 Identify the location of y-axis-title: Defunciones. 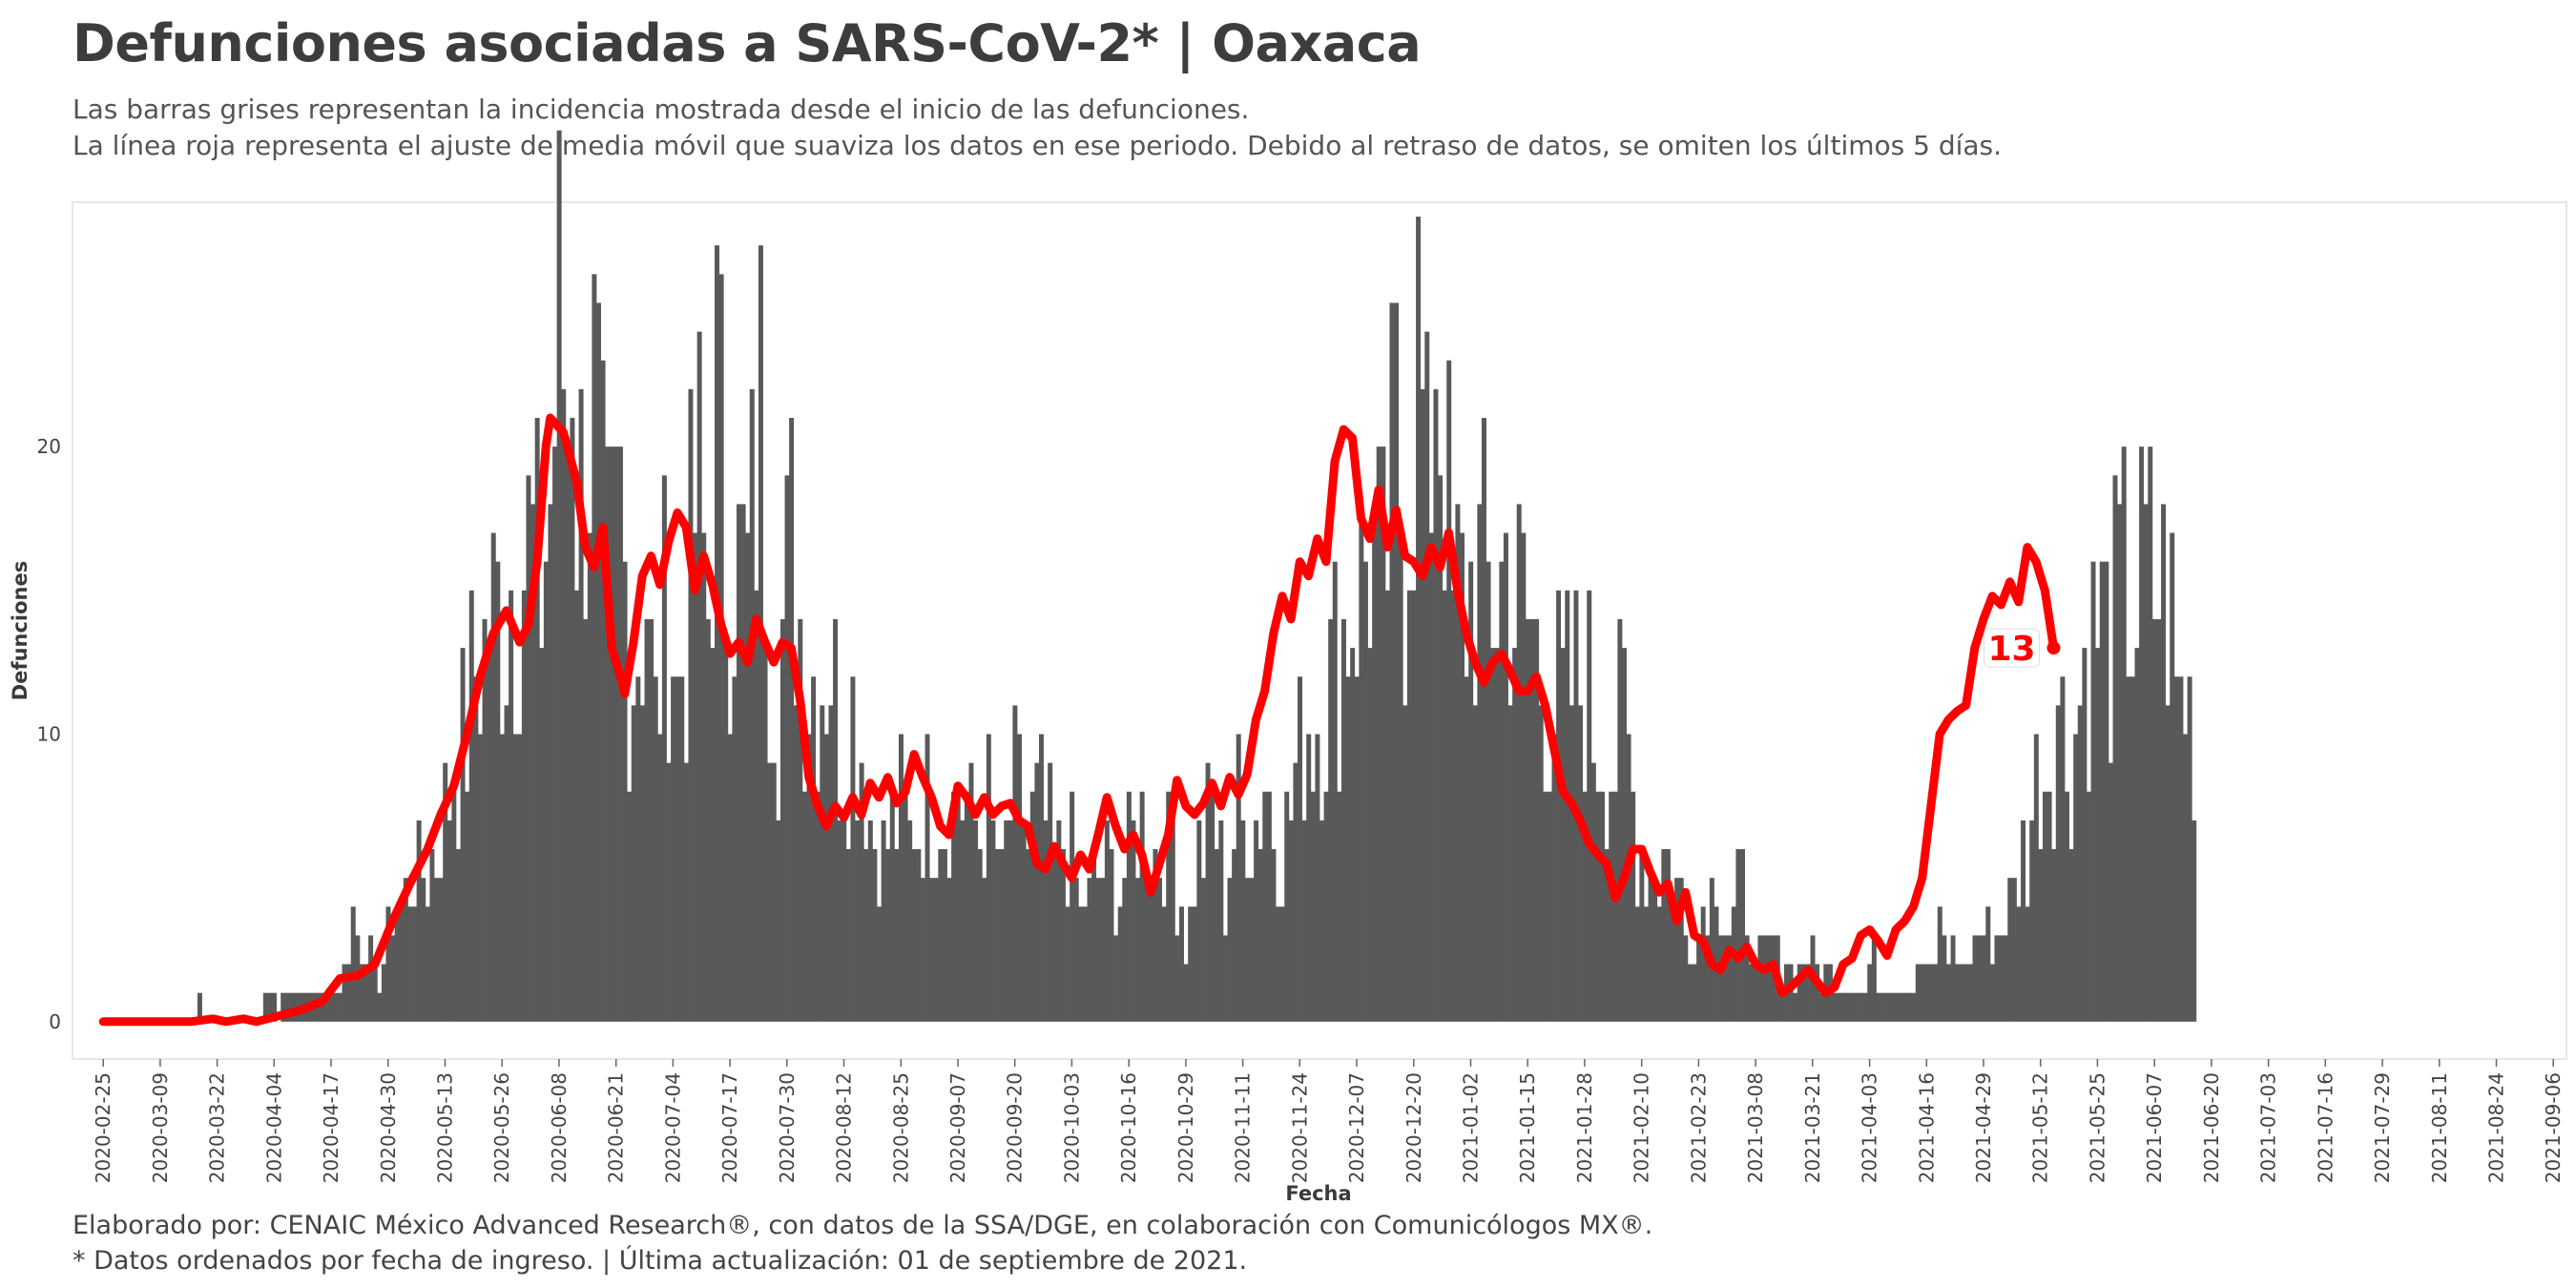
(20, 630).